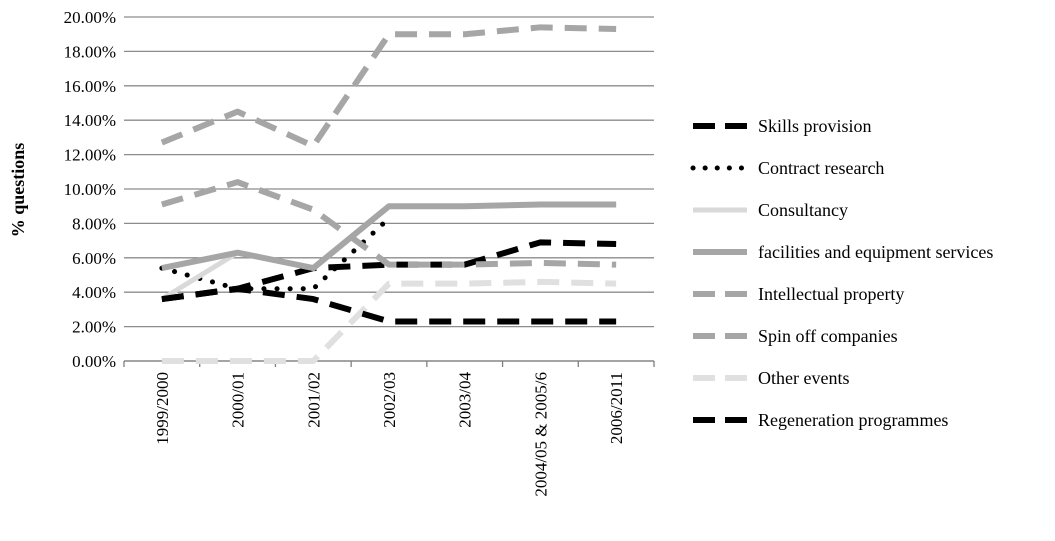 This screenshot has height=541, width=1055. I want to click on y-tick-label: 4.00%, so click(94, 292).